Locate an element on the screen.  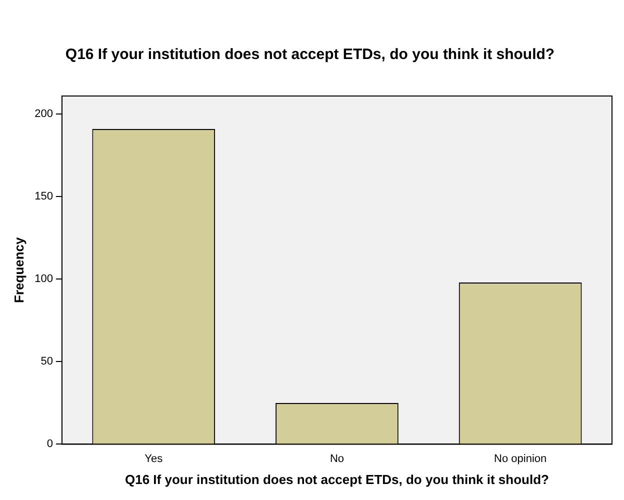
y-tick-label: 200 is located at coordinates (43, 114).